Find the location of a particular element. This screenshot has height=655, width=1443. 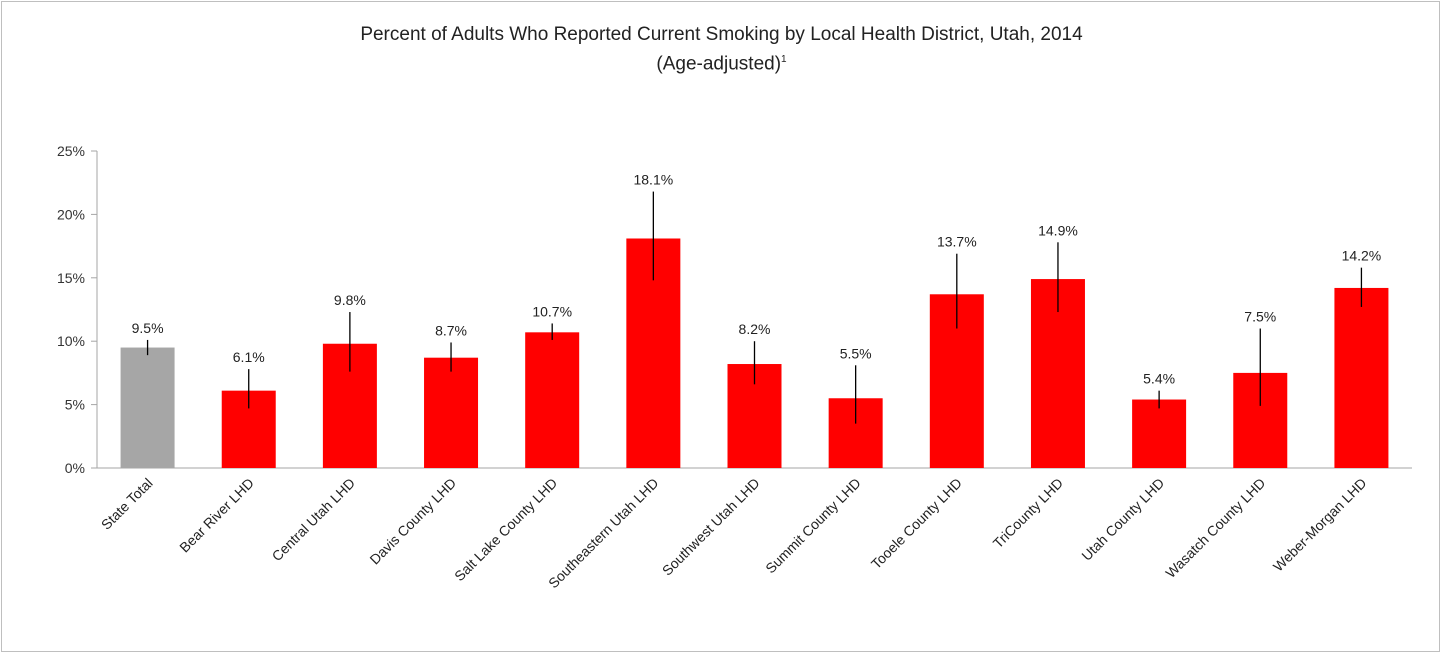

chart-subtitle: (Age-adjusted) is located at coordinates (719, 64).